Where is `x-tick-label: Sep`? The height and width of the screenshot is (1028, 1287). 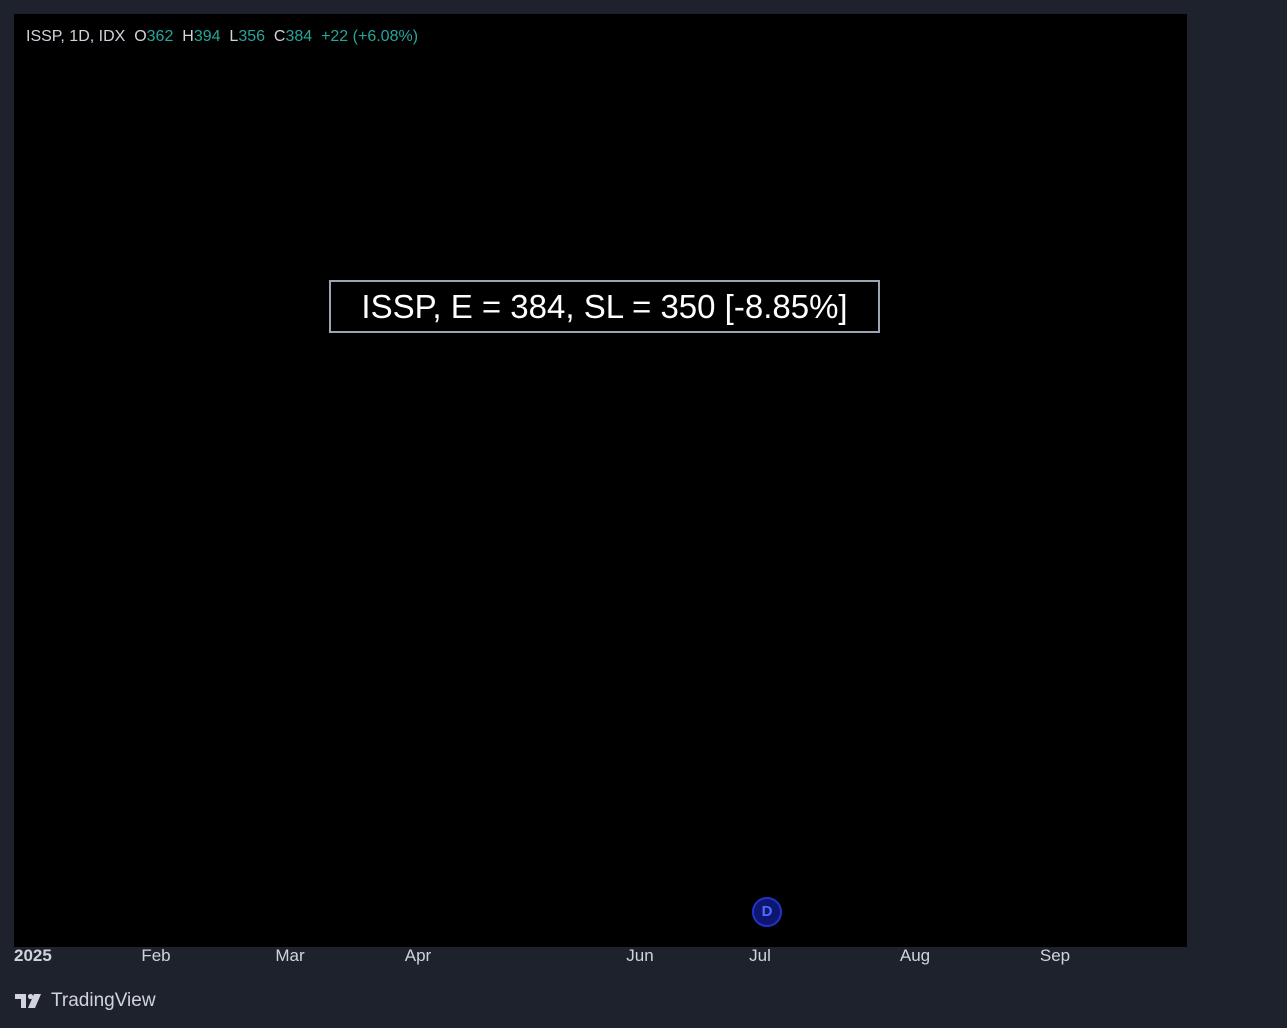 x-tick-label: Sep is located at coordinates (1055, 955).